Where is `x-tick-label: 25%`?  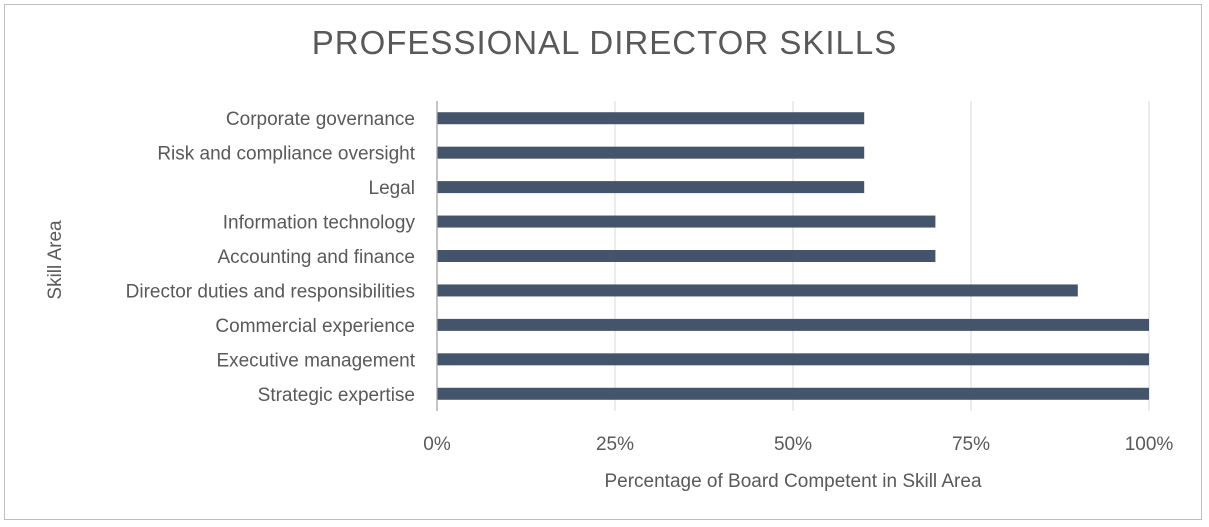 x-tick-label: 25% is located at coordinates (615, 444).